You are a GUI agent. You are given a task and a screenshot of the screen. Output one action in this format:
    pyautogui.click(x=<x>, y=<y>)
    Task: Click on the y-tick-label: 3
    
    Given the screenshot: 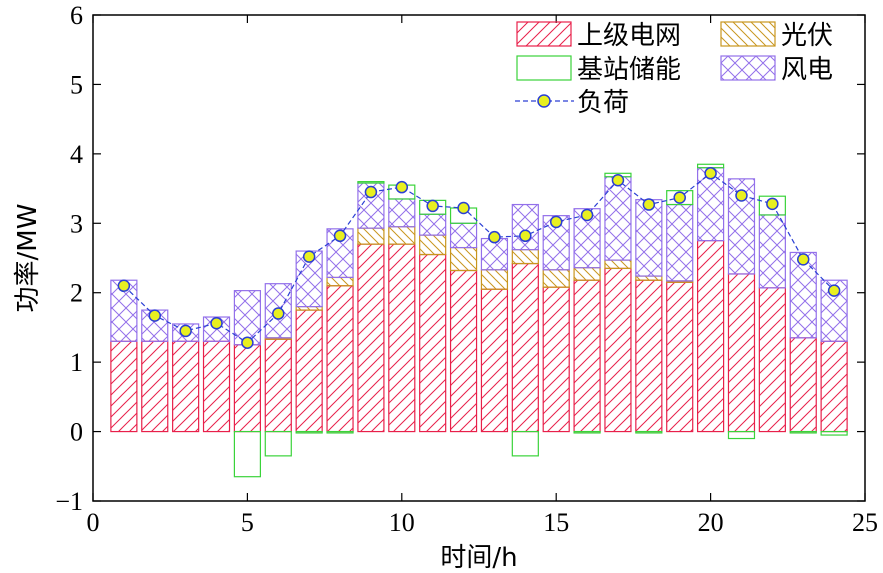 What is the action you would take?
    pyautogui.click(x=76, y=223)
    